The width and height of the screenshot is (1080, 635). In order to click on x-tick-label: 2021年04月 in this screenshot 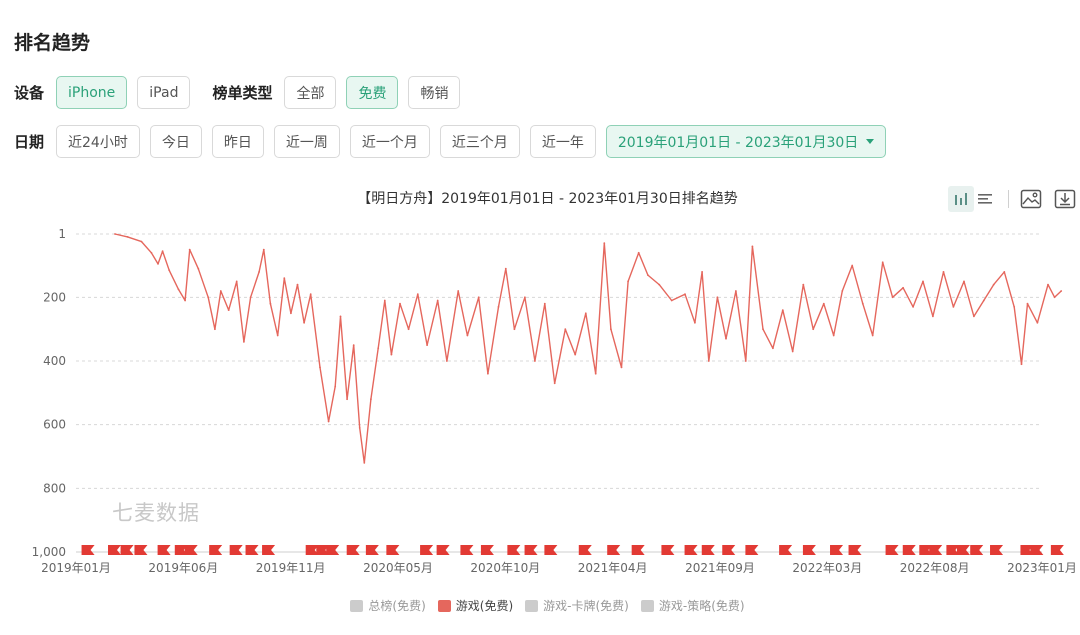, I will do `click(613, 568)`.